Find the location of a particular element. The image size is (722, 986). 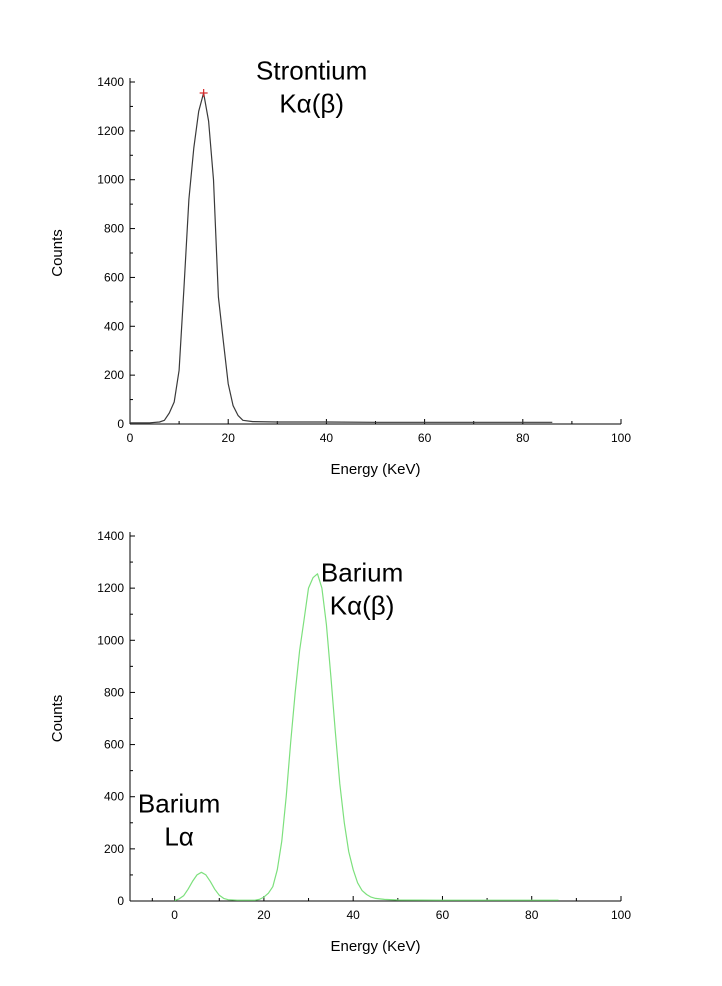

peak-marker is located at coordinates (203, 92).